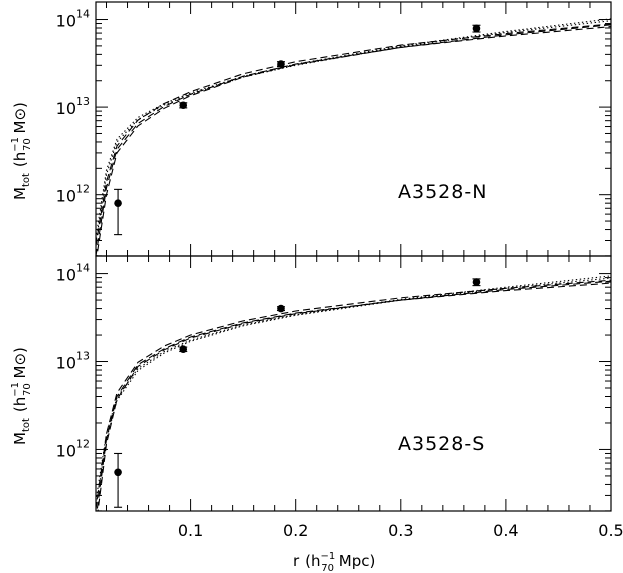  I want to click on x-tick-label: 0.4, so click(505, 530).